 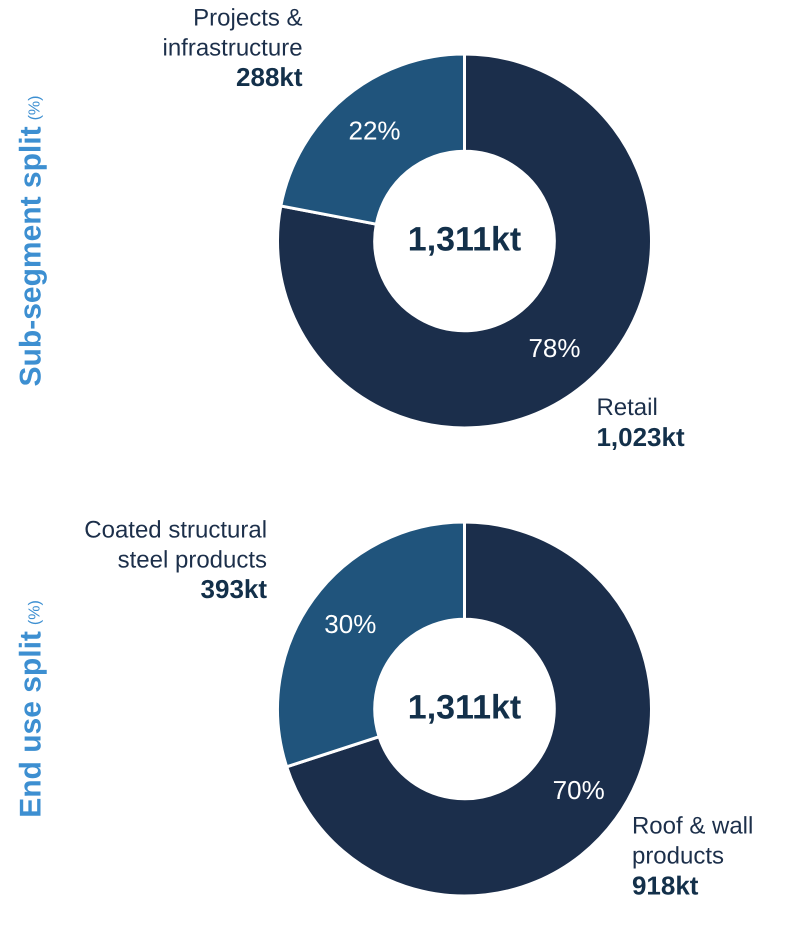 I want to click on data-label: 70%, so click(x=578, y=790).